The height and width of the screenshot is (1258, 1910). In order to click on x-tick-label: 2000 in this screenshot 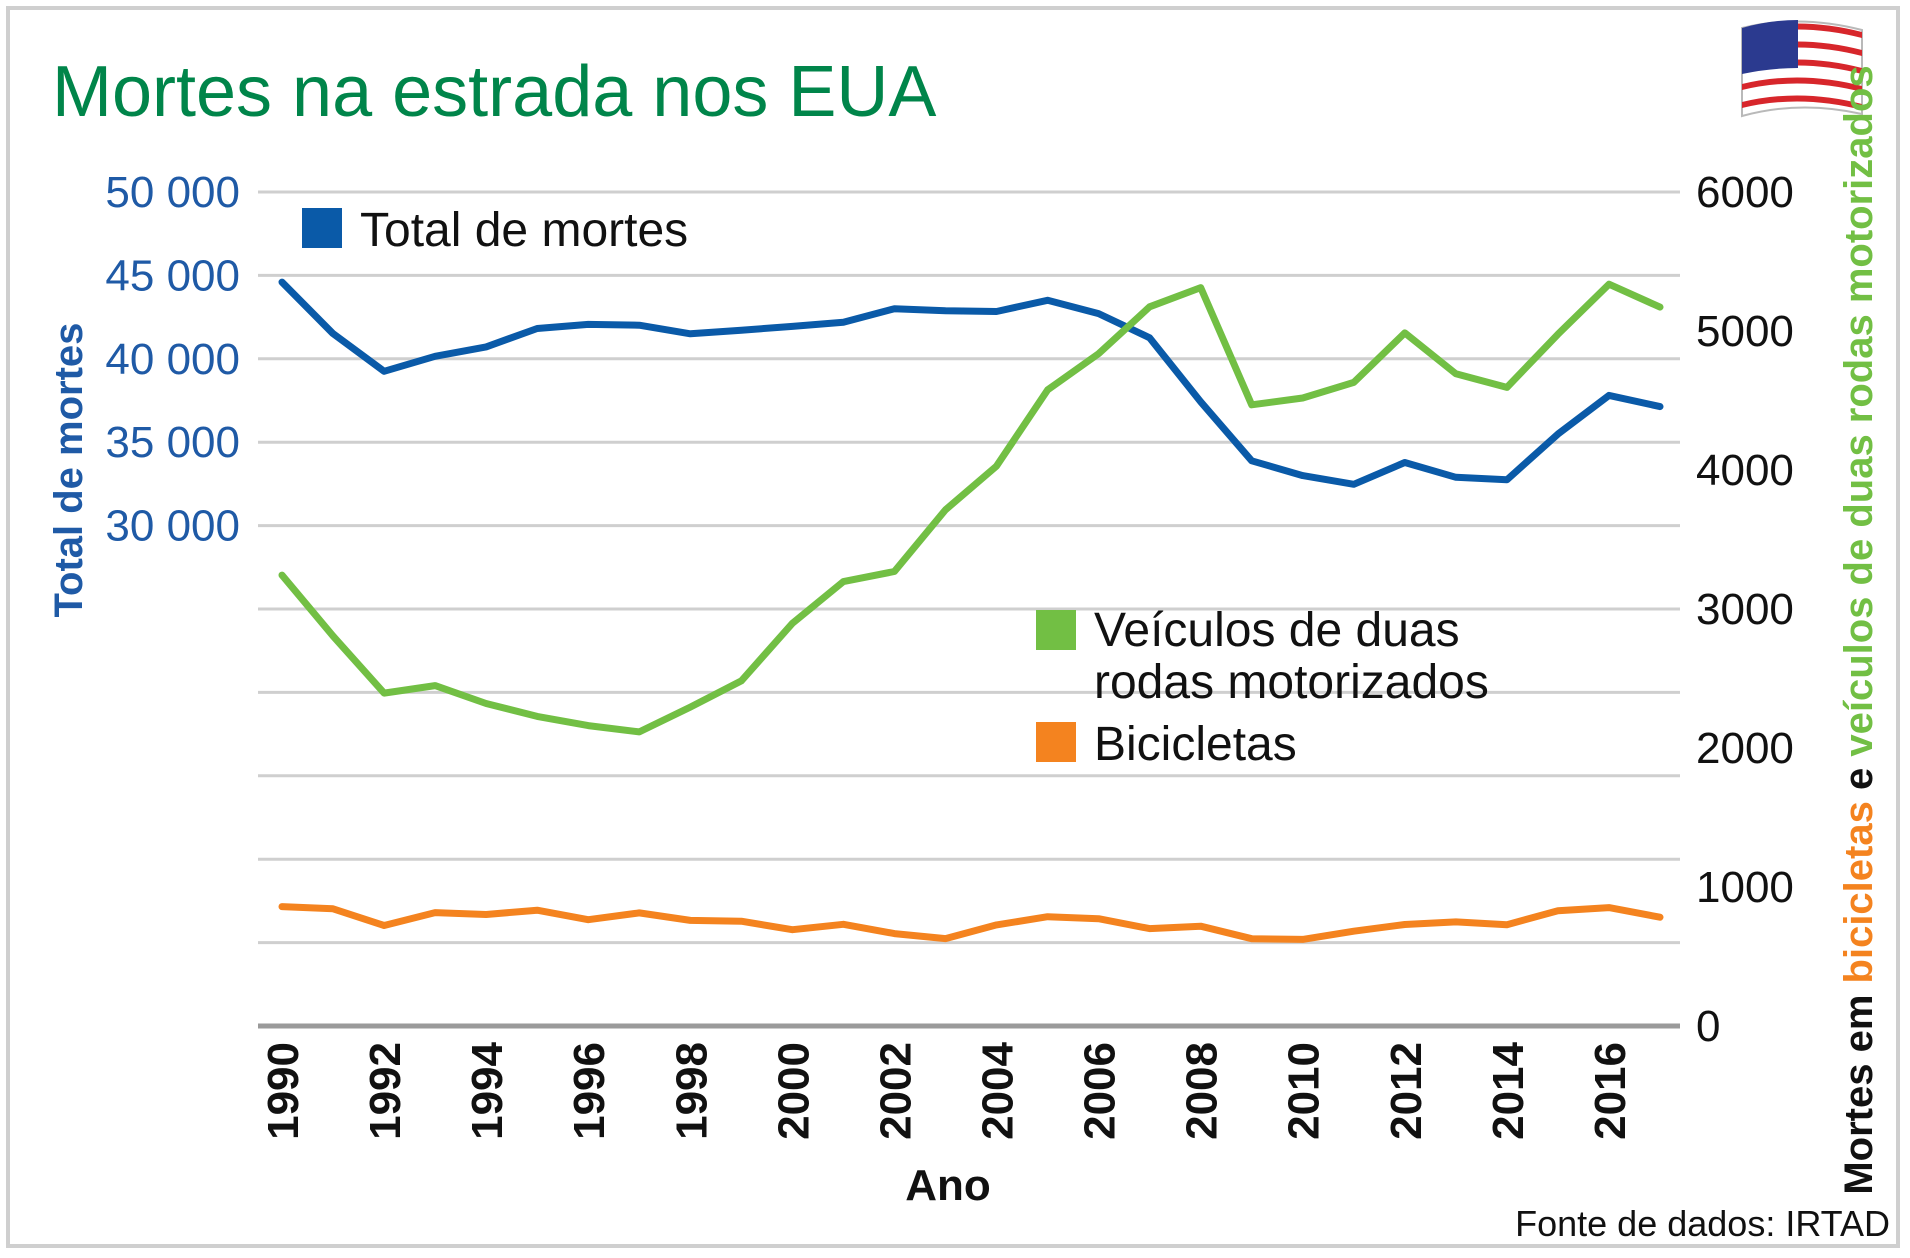, I will do `click(793, 1091)`.